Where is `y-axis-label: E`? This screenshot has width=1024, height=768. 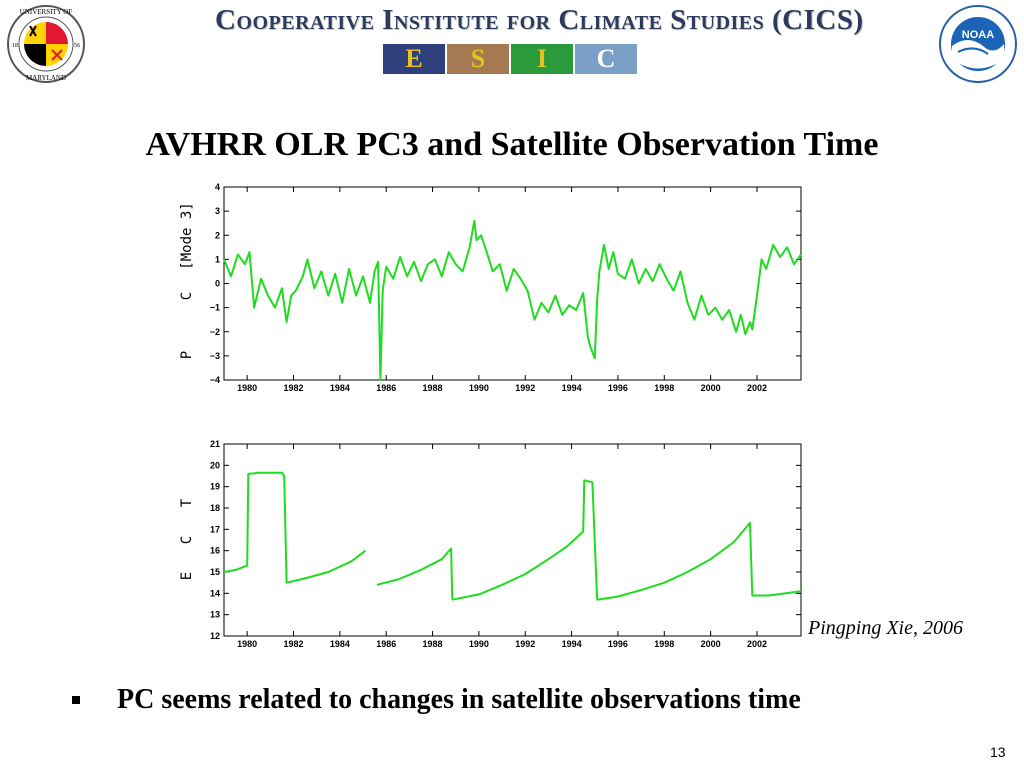 y-axis-label: E is located at coordinates (187, 576).